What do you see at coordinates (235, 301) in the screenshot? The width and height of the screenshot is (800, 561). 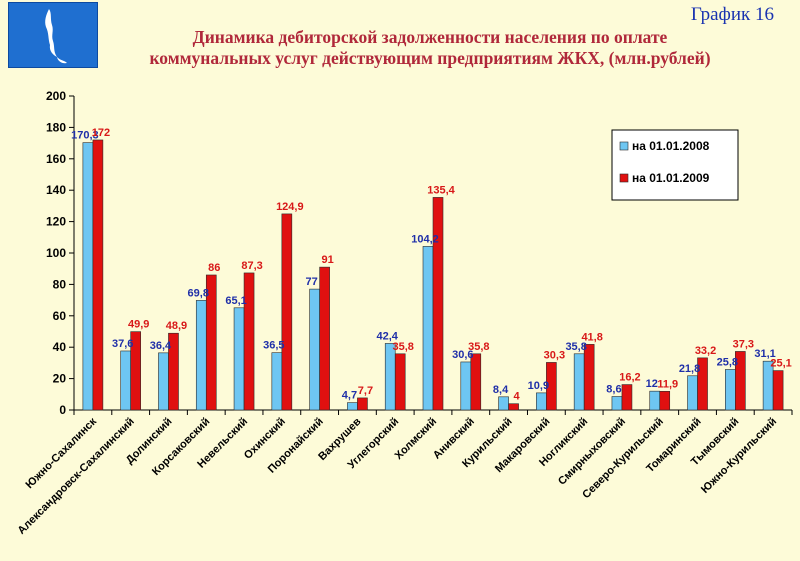 I see `data-label-2008: 65,1` at bounding box center [235, 301].